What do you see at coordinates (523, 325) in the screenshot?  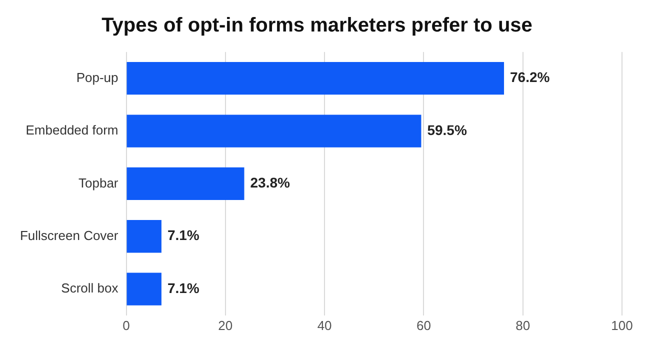 I see `x-tick-label: 80` at bounding box center [523, 325].